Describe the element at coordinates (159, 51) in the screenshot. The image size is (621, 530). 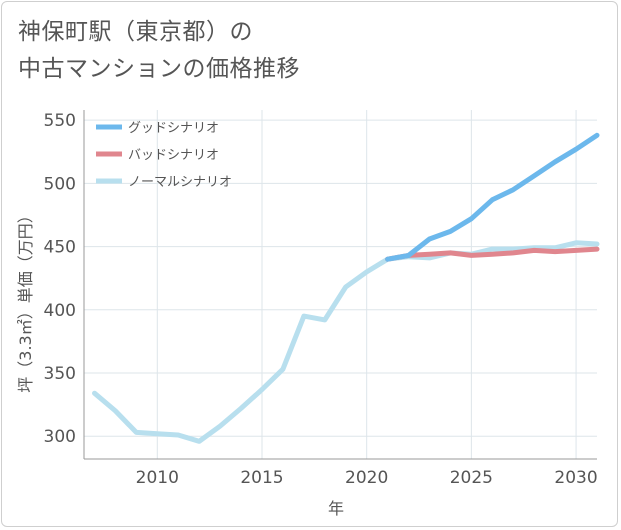
I see `chart-title: 神保町駅（東京都）の 中古マンションの価格推移` at that location.